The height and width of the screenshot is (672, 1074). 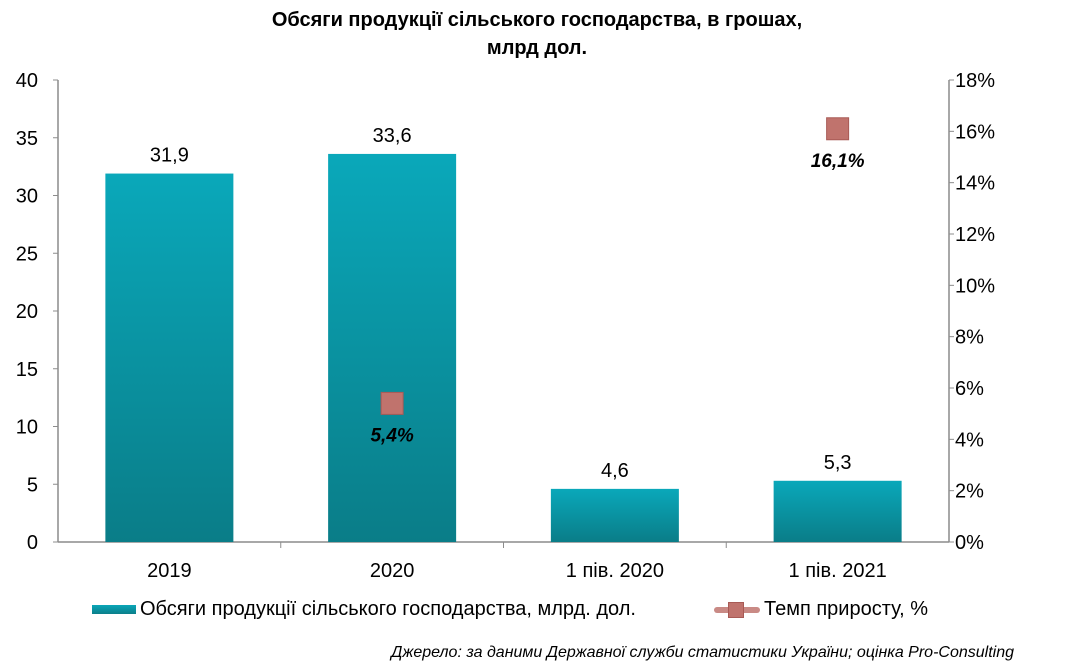 I want to click on y-right-tick-label: 18%, so click(x=975, y=81).